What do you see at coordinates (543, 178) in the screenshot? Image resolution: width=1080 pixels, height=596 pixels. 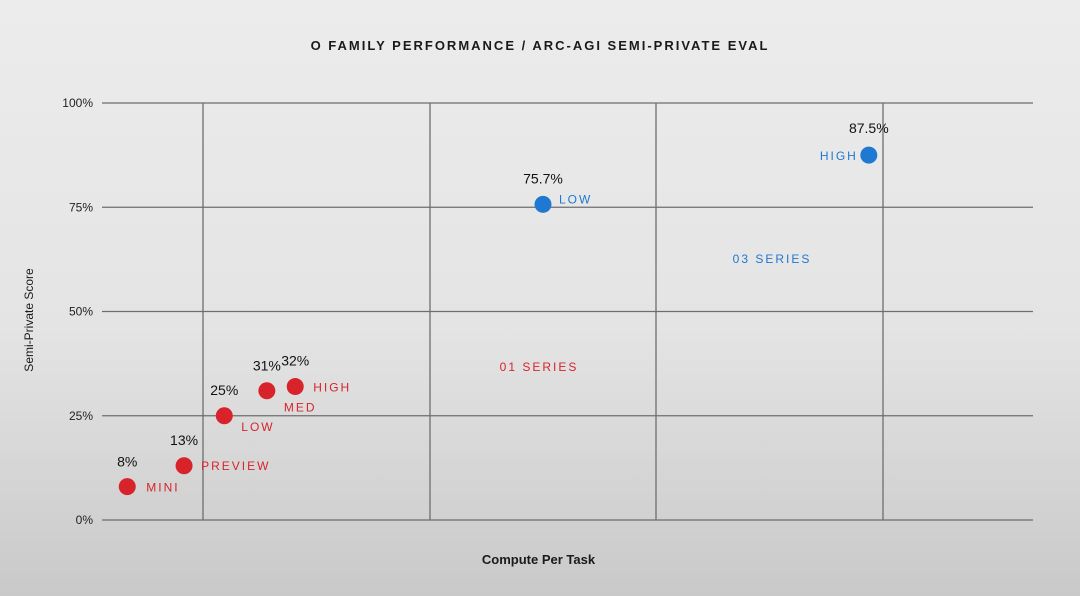 I see `data-label: 75.7%` at bounding box center [543, 178].